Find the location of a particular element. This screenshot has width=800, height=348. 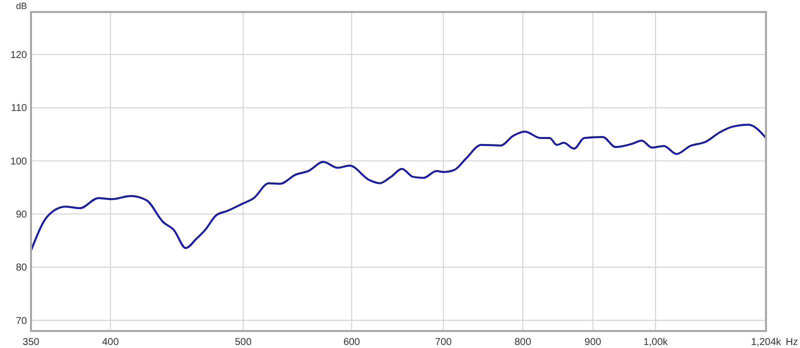

x-tick-label: 800 is located at coordinates (523, 342).